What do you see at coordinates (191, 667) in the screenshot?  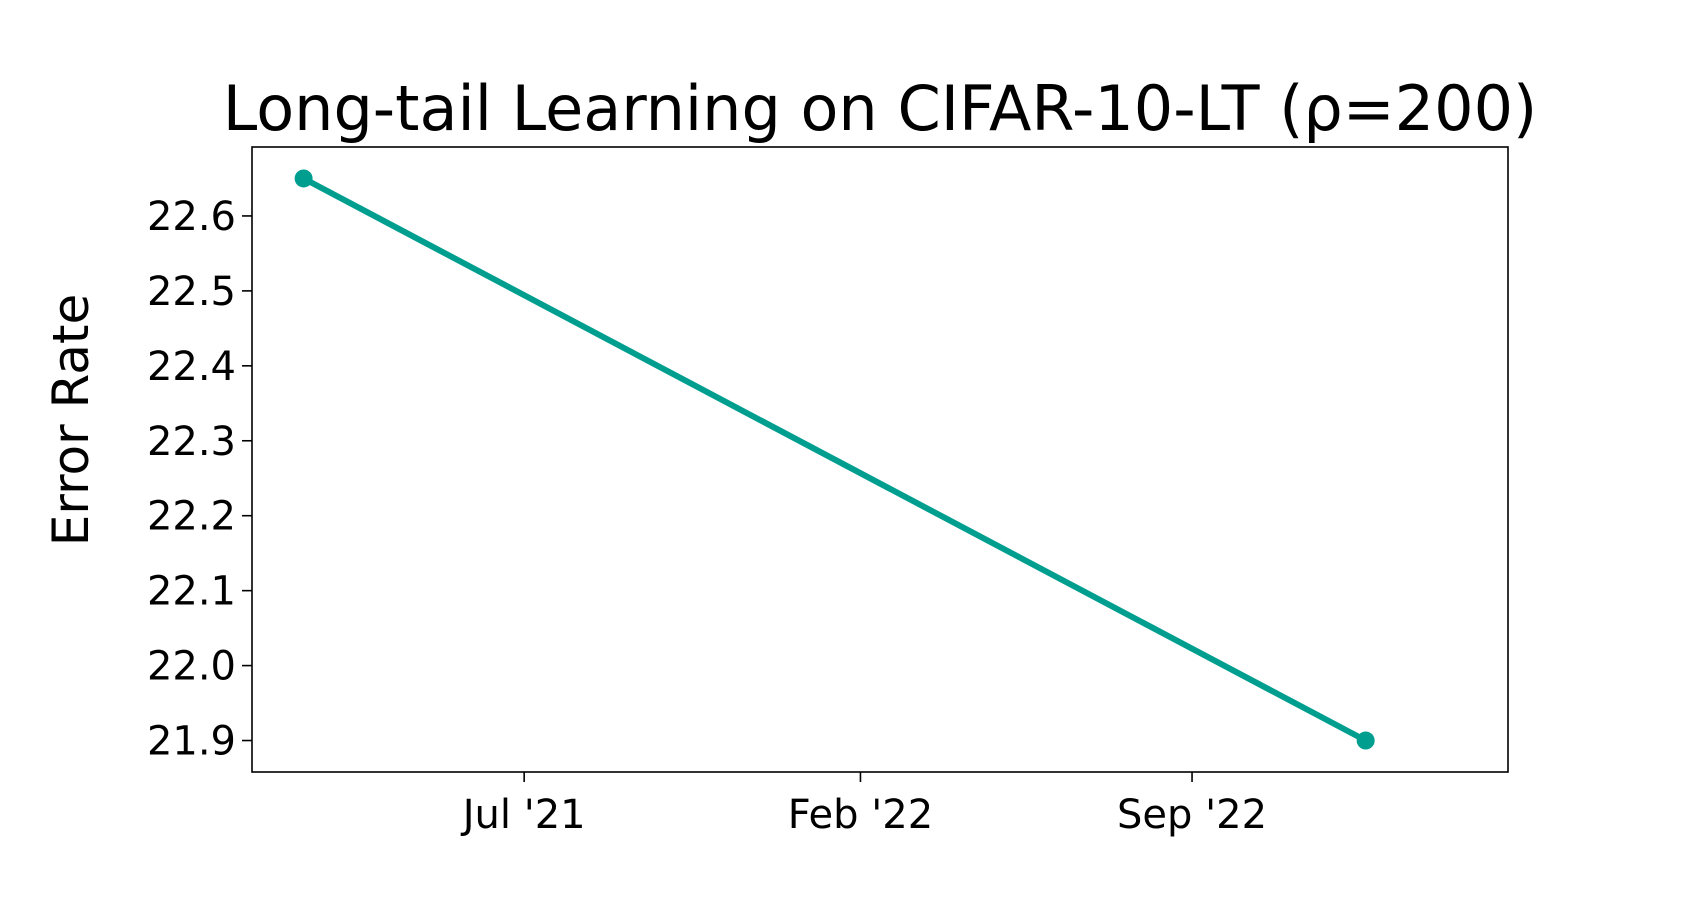 I see `y-tick-label: 22.0` at bounding box center [191, 667].